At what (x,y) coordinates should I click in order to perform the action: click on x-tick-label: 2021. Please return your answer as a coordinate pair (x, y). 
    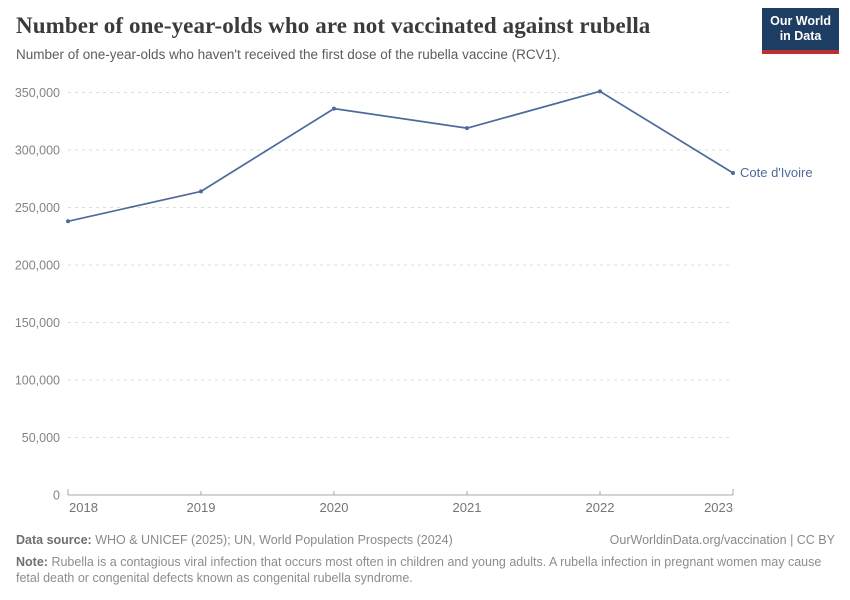
    Looking at the image, I should click on (467, 507).